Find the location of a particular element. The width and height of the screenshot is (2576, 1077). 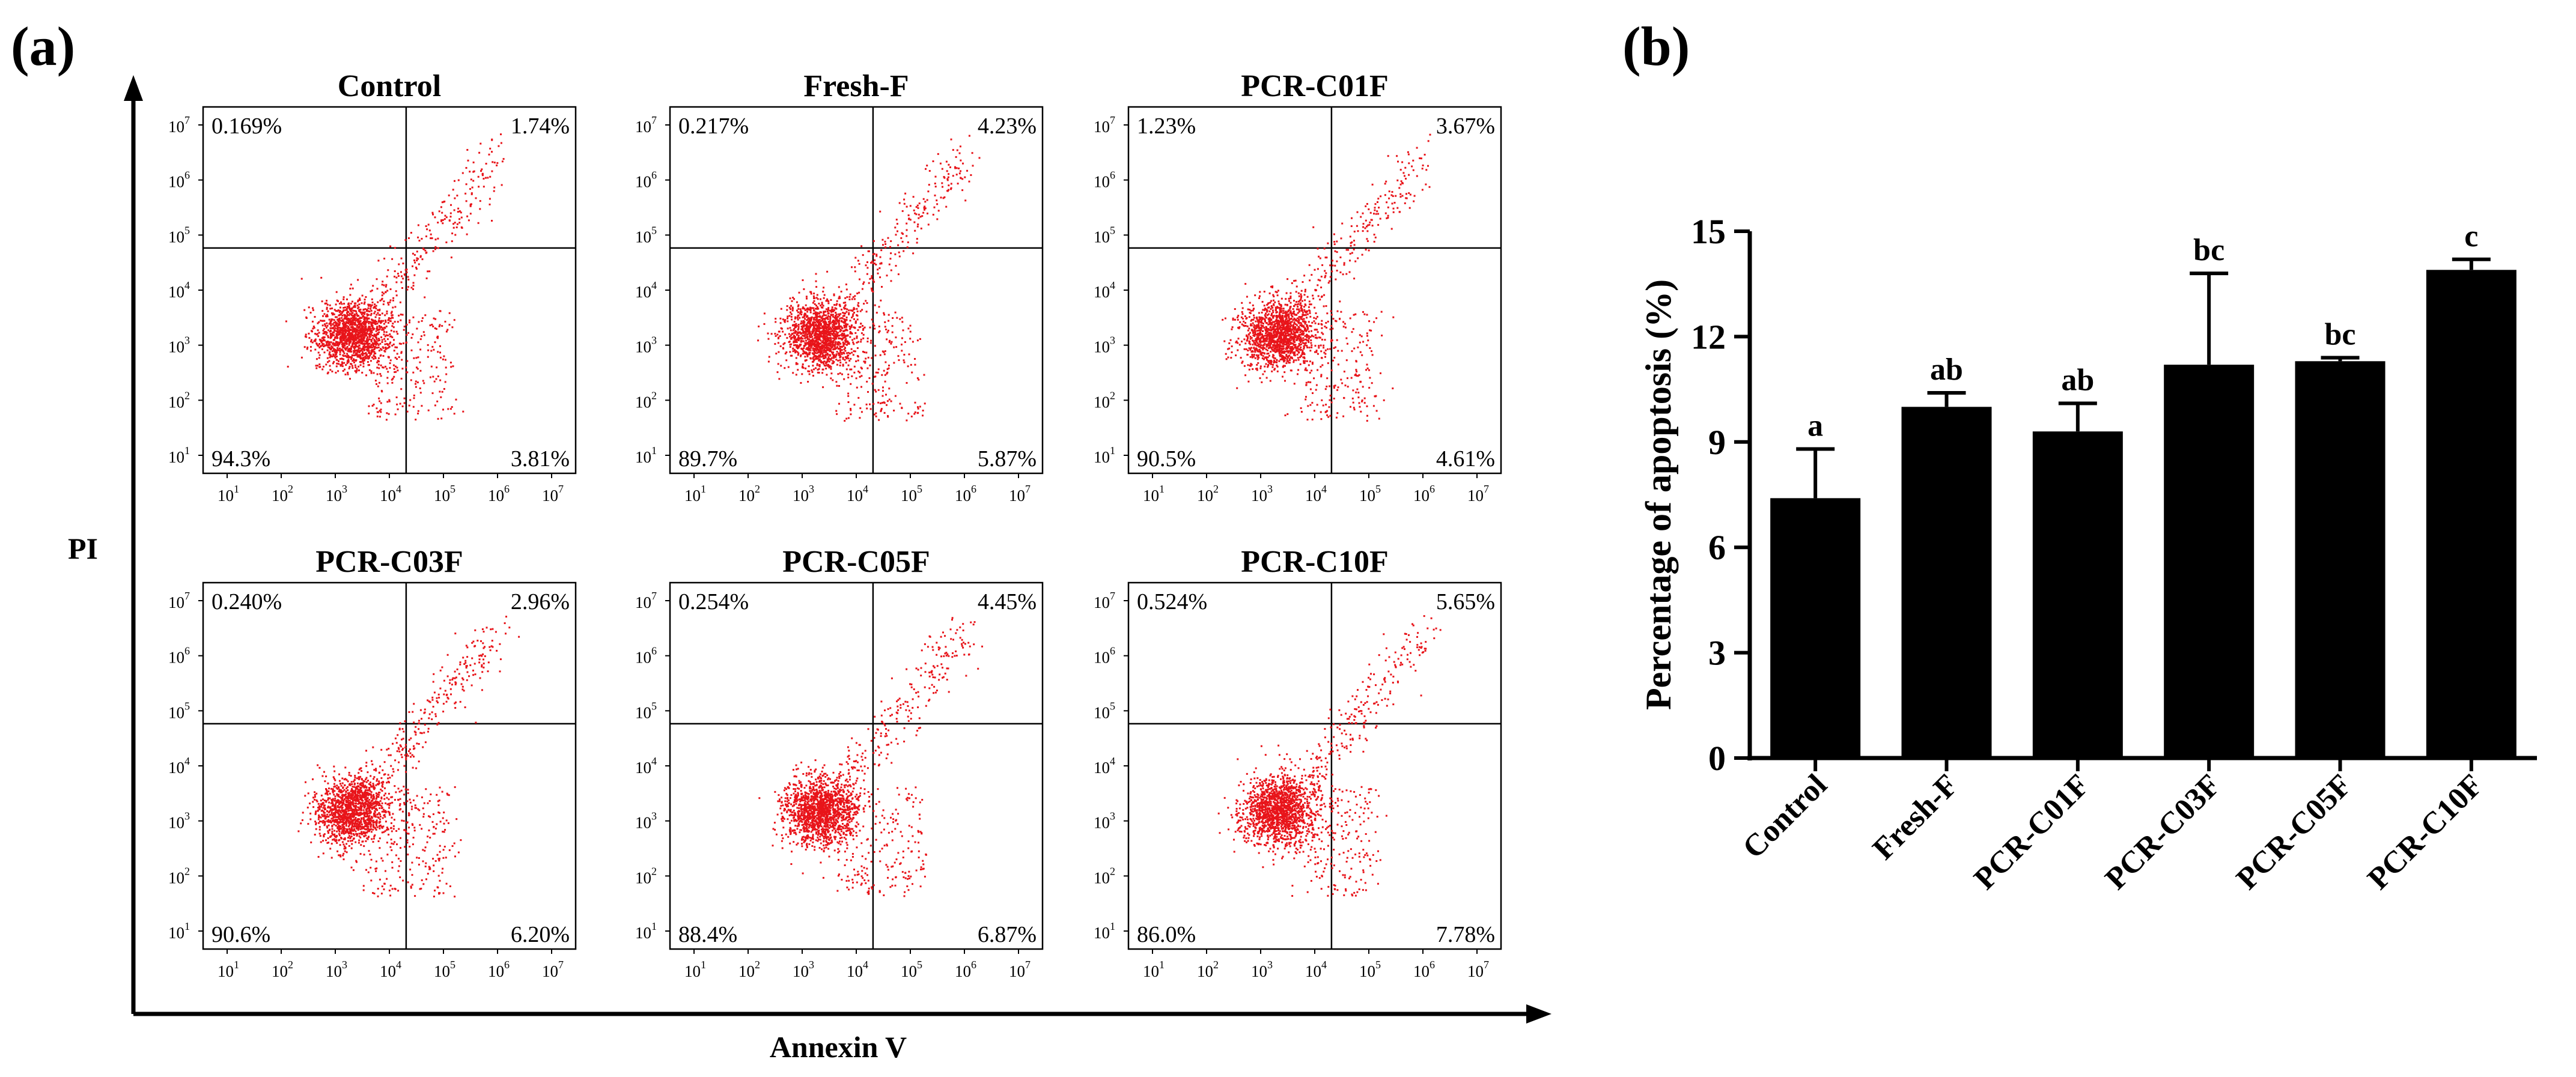

quadrant-upper-right: 1.74% is located at coordinates (540, 126).